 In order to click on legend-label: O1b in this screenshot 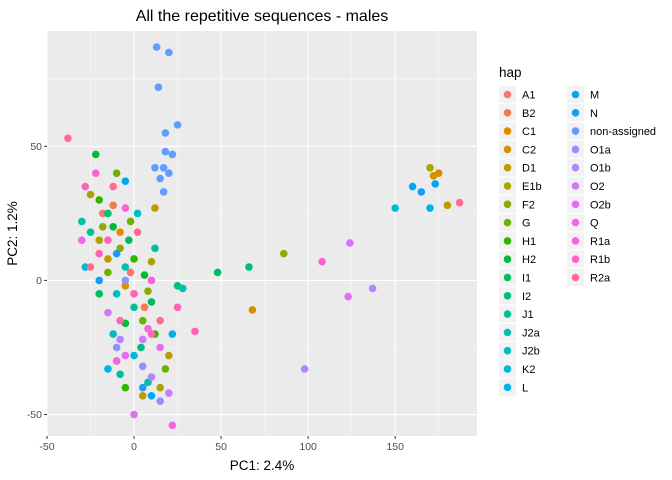, I will do `click(600, 169)`.